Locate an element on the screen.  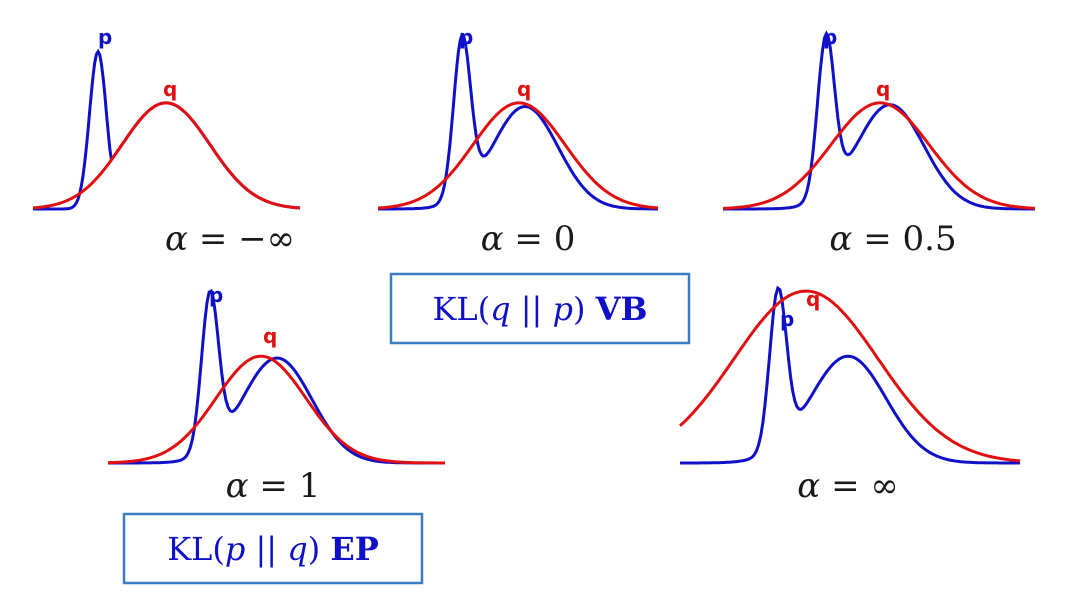
alpha-caption: α = 1 is located at coordinates (273, 486).